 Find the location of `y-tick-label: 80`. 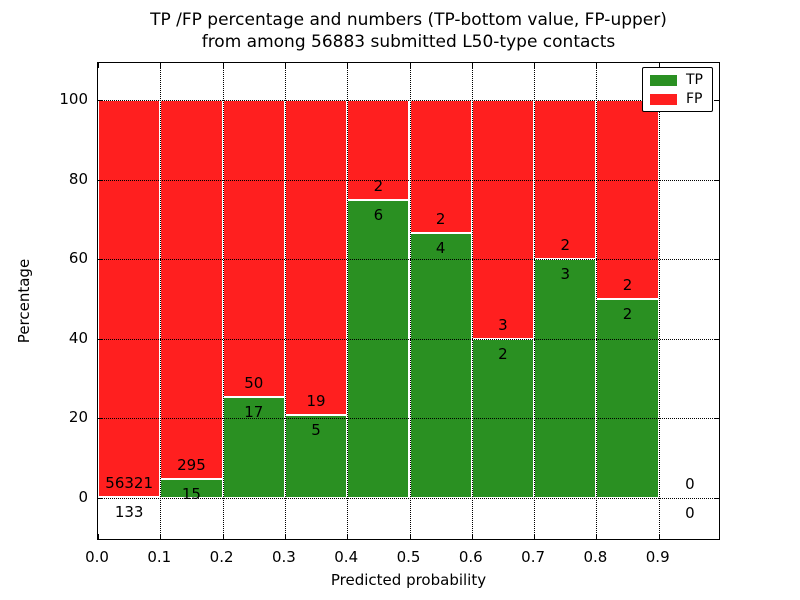

y-tick-label: 80 is located at coordinates (78, 178).